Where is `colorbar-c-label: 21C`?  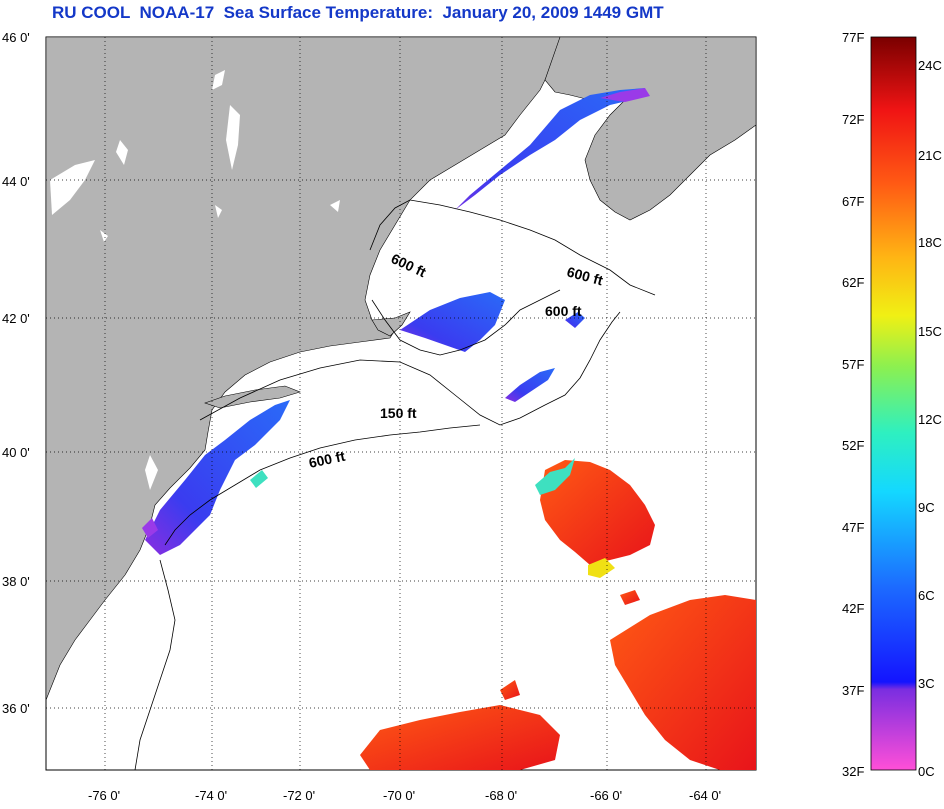 colorbar-c-label: 21C is located at coordinates (930, 155).